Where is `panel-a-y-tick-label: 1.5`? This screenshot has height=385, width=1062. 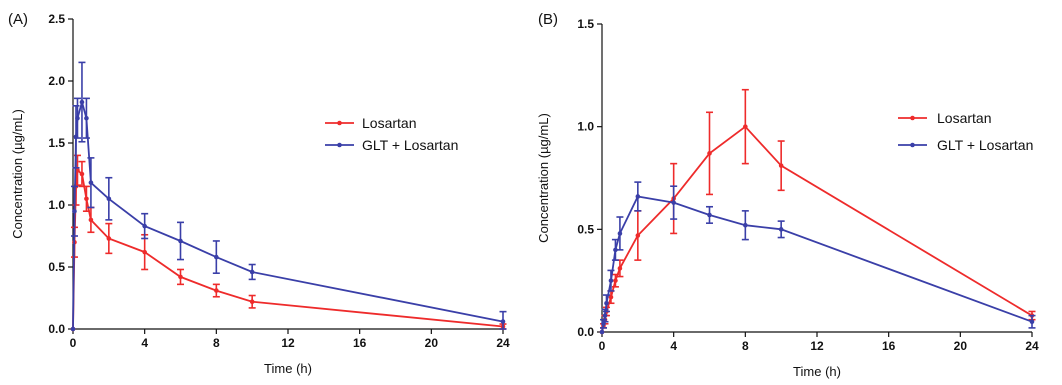 panel-a-y-tick-label: 1.5 is located at coordinates (56, 143).